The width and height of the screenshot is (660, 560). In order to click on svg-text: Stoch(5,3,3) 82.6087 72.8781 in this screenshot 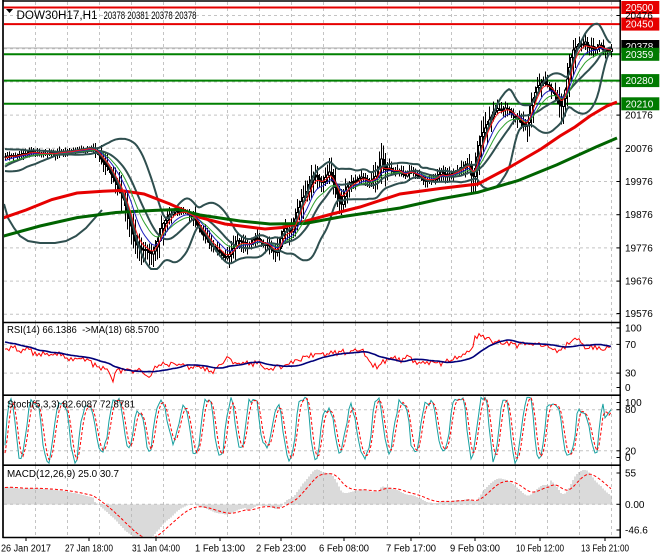, I will do `click(71, 405)`.